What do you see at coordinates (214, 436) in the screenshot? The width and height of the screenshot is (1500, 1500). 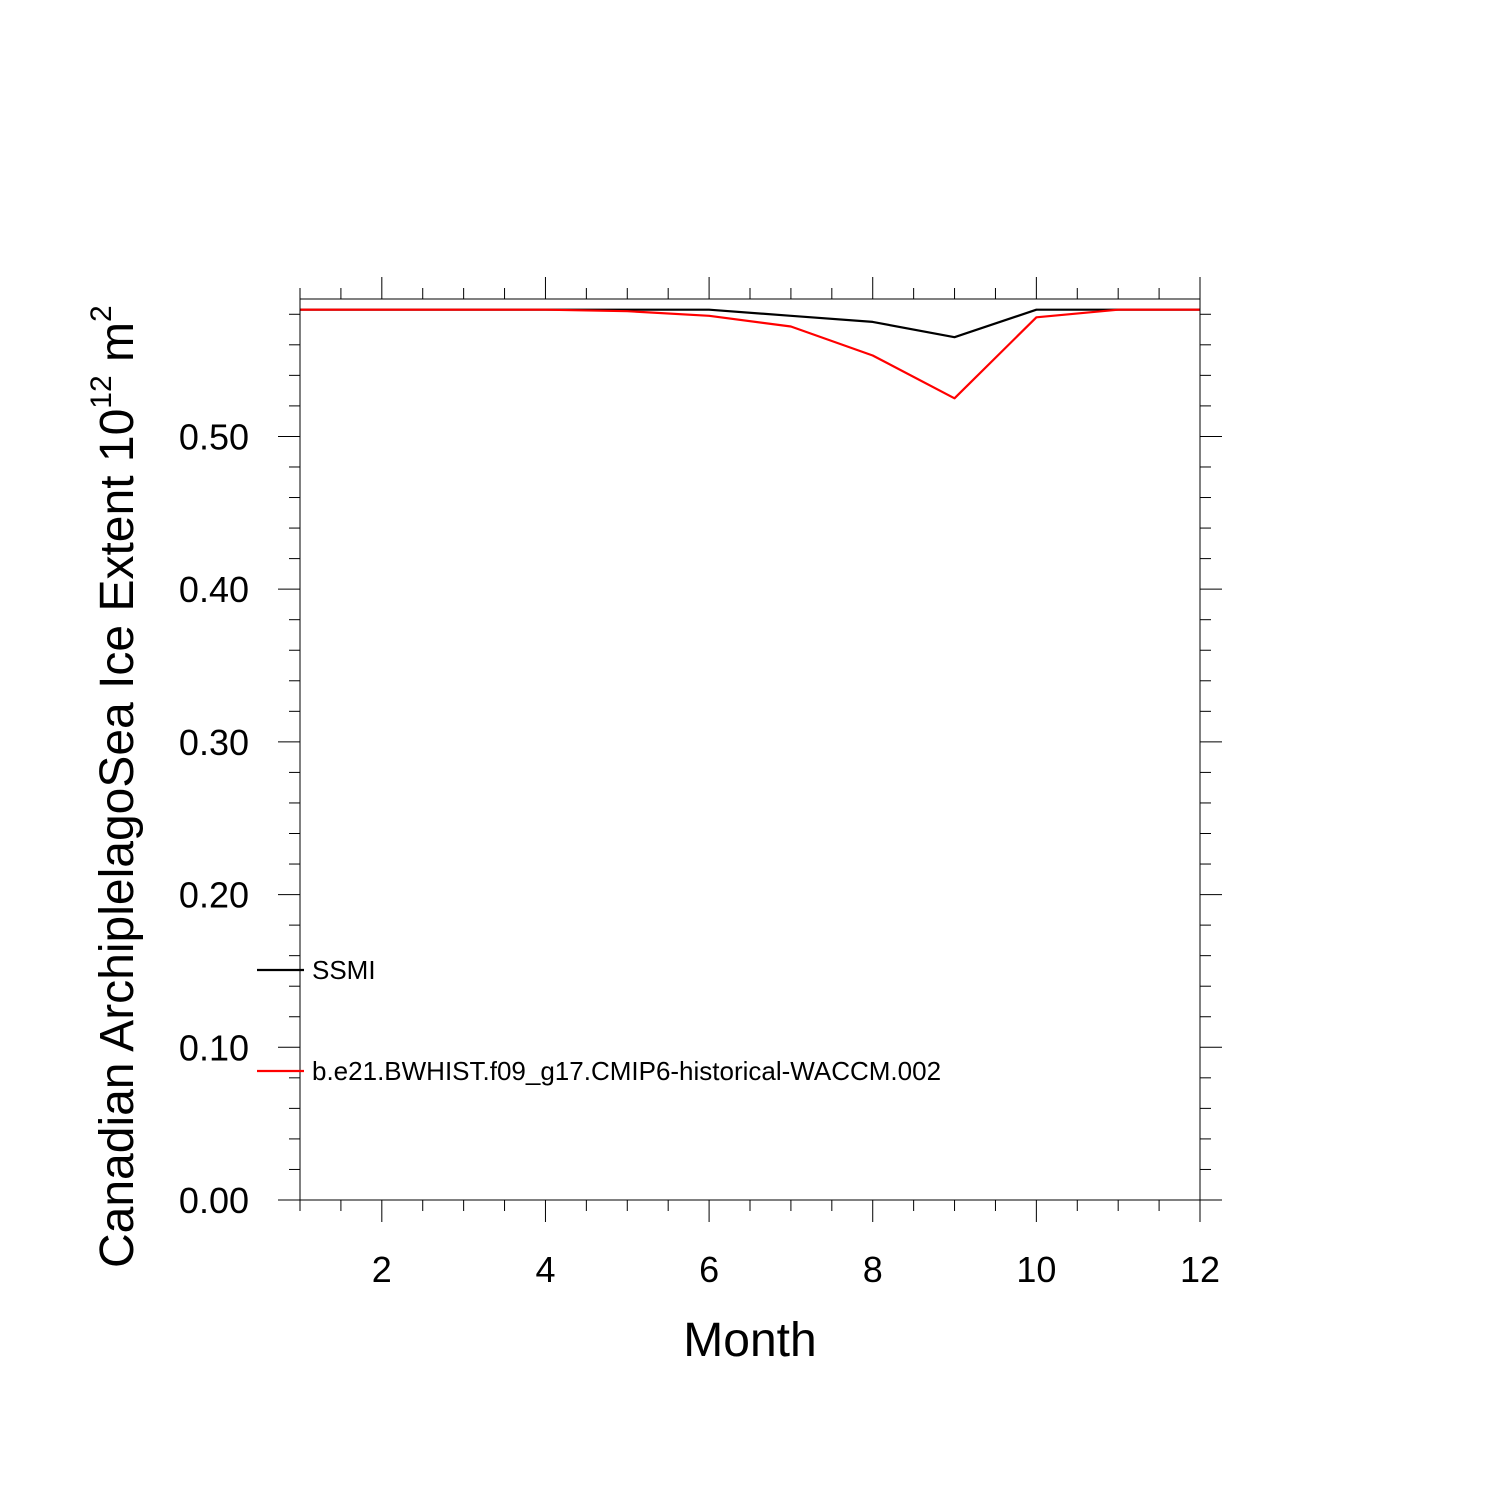 I see `y-tick-label: 0.50` at bounding box center [214, 436].